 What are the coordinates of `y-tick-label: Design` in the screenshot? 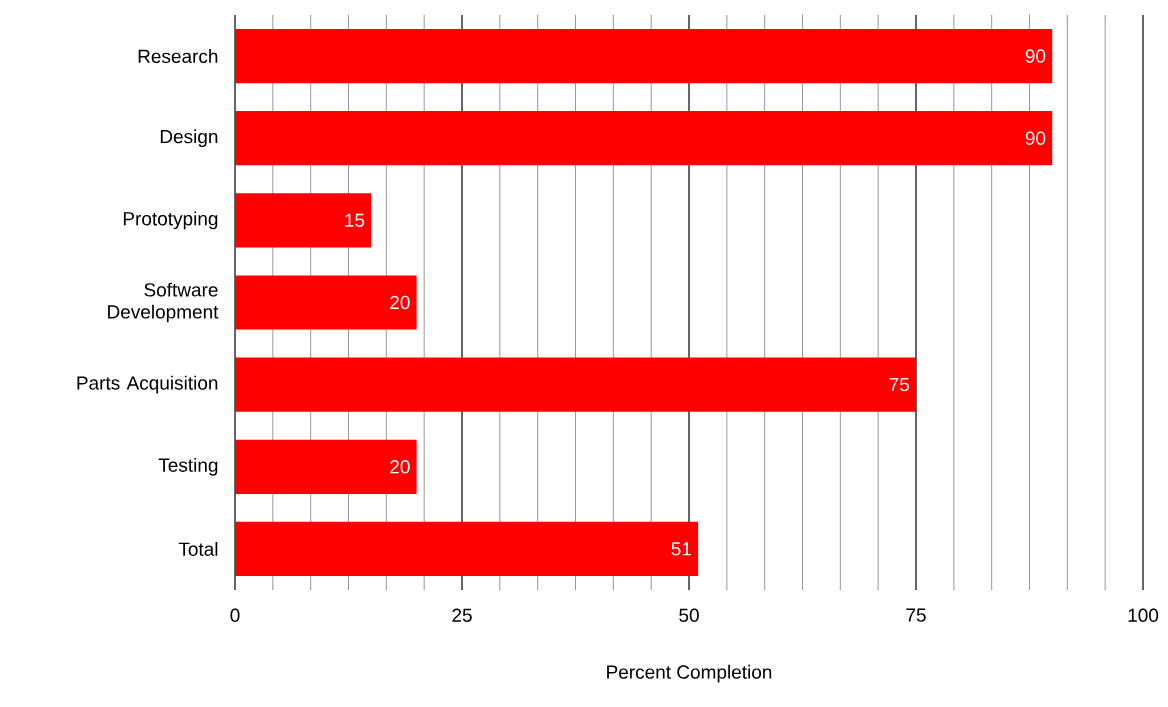 It's located at (189, 138).